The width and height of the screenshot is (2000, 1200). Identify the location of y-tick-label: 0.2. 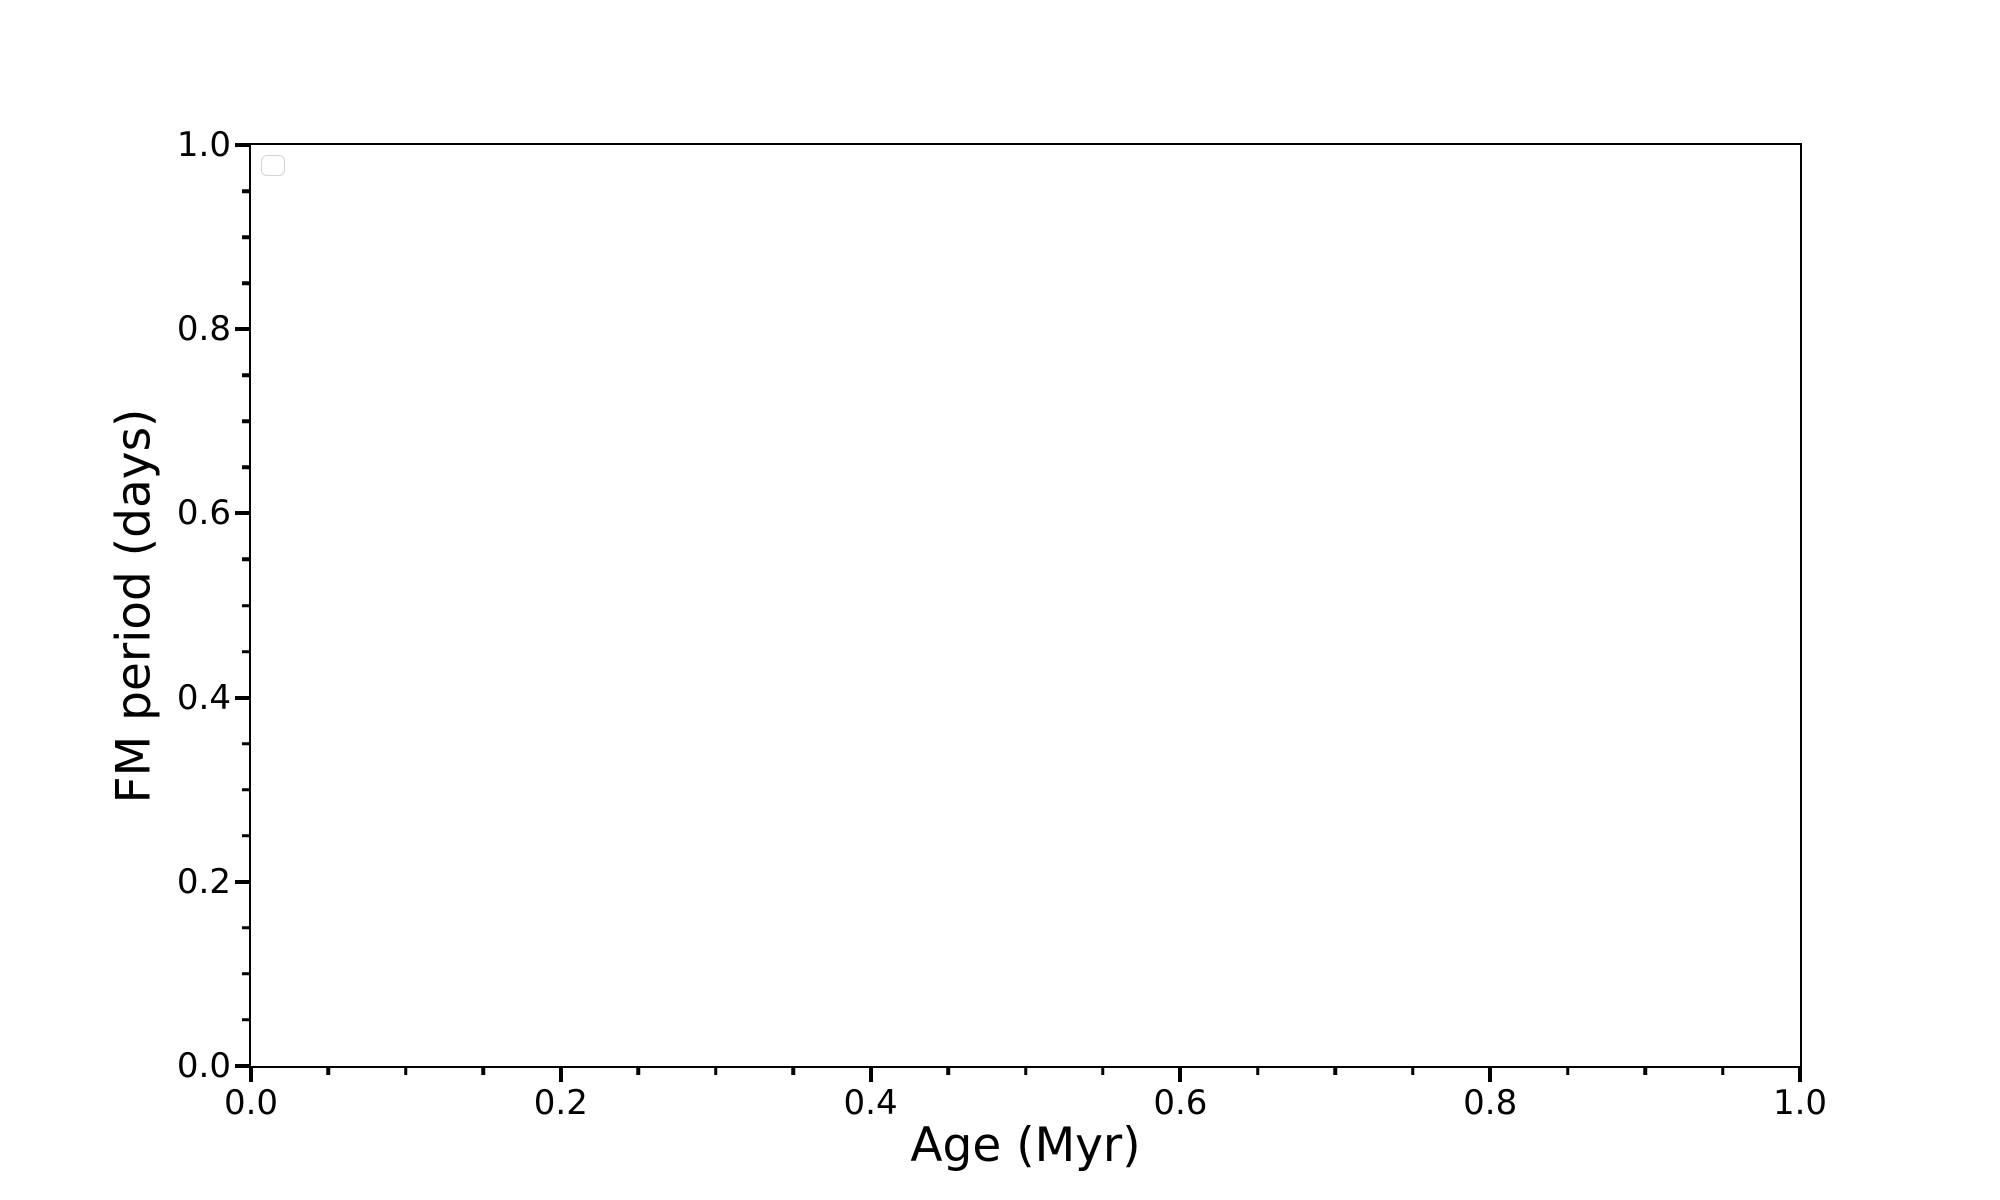
(203, 881).